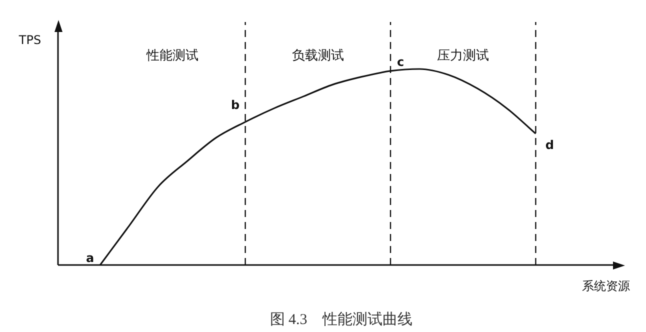 The image size is (646, 332). I want to click on x-tick-label: a, so click(90, 258).